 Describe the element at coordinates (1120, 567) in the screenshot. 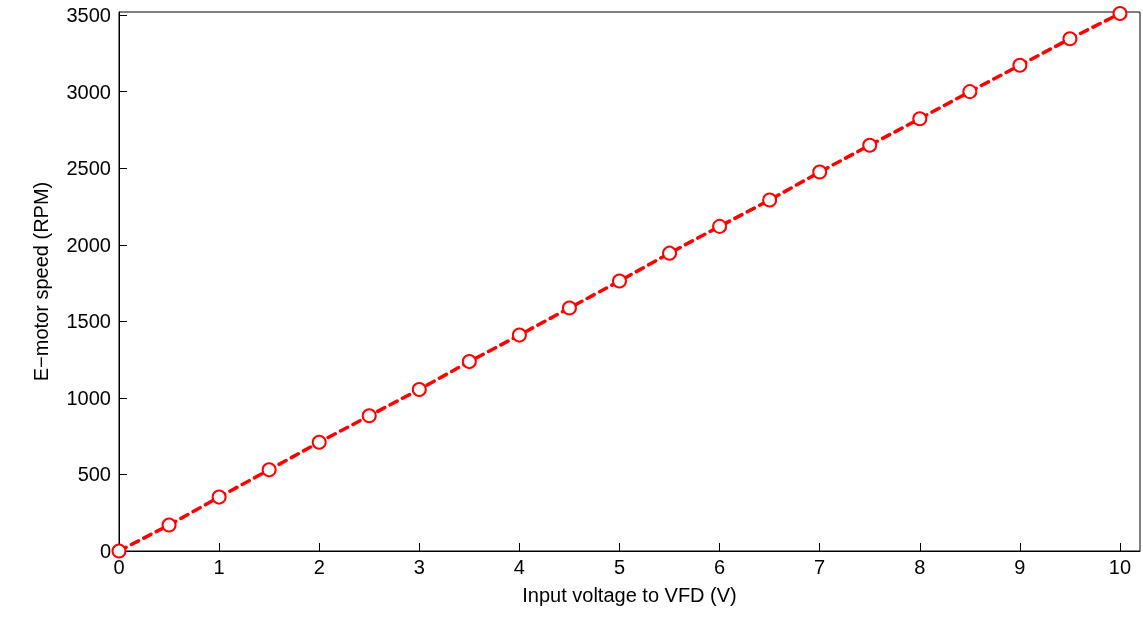

I see `x-tick-label: 10` at that location.